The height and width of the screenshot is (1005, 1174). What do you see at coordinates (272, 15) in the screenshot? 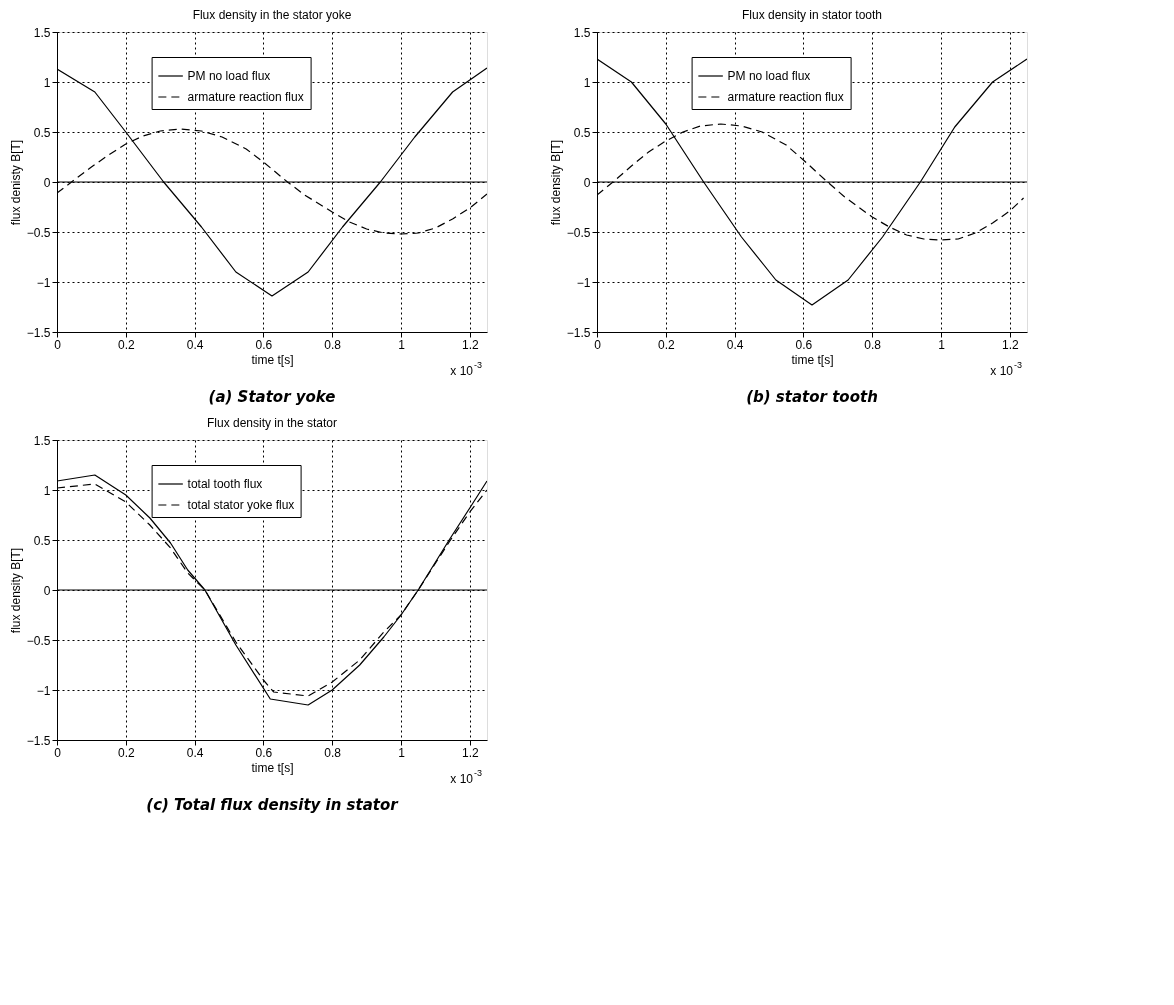
I see `chart-title: Flux density in the stator yoke` at bounding box center [272, 15].